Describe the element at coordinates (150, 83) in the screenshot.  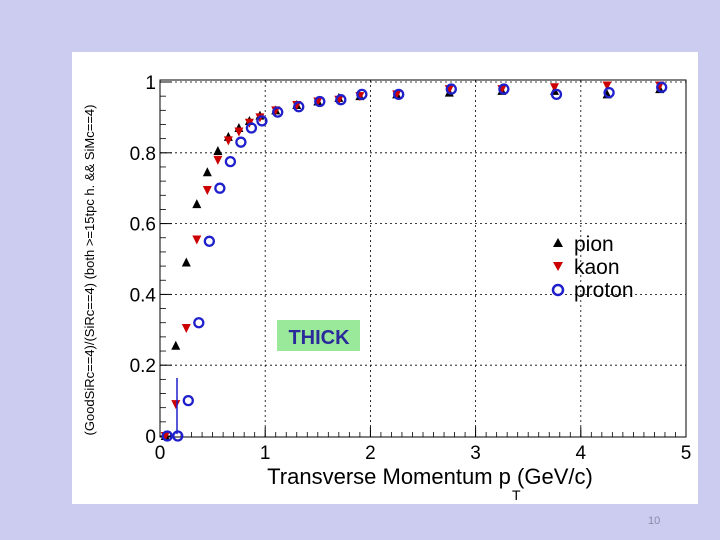
I see `y-tick-label: 1` at that location.